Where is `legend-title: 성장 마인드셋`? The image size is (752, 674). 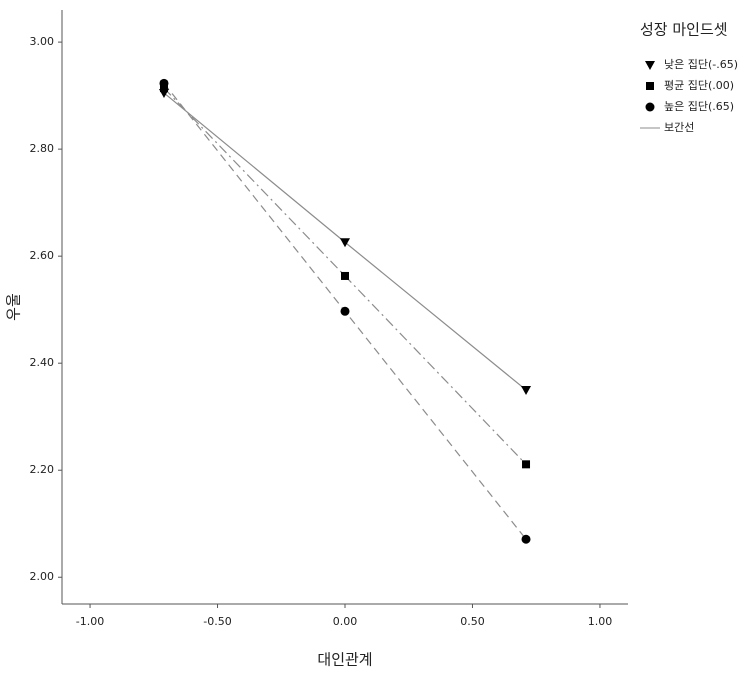 legend-title: 성장 마인드셋 is located at coordinates (684, 30).